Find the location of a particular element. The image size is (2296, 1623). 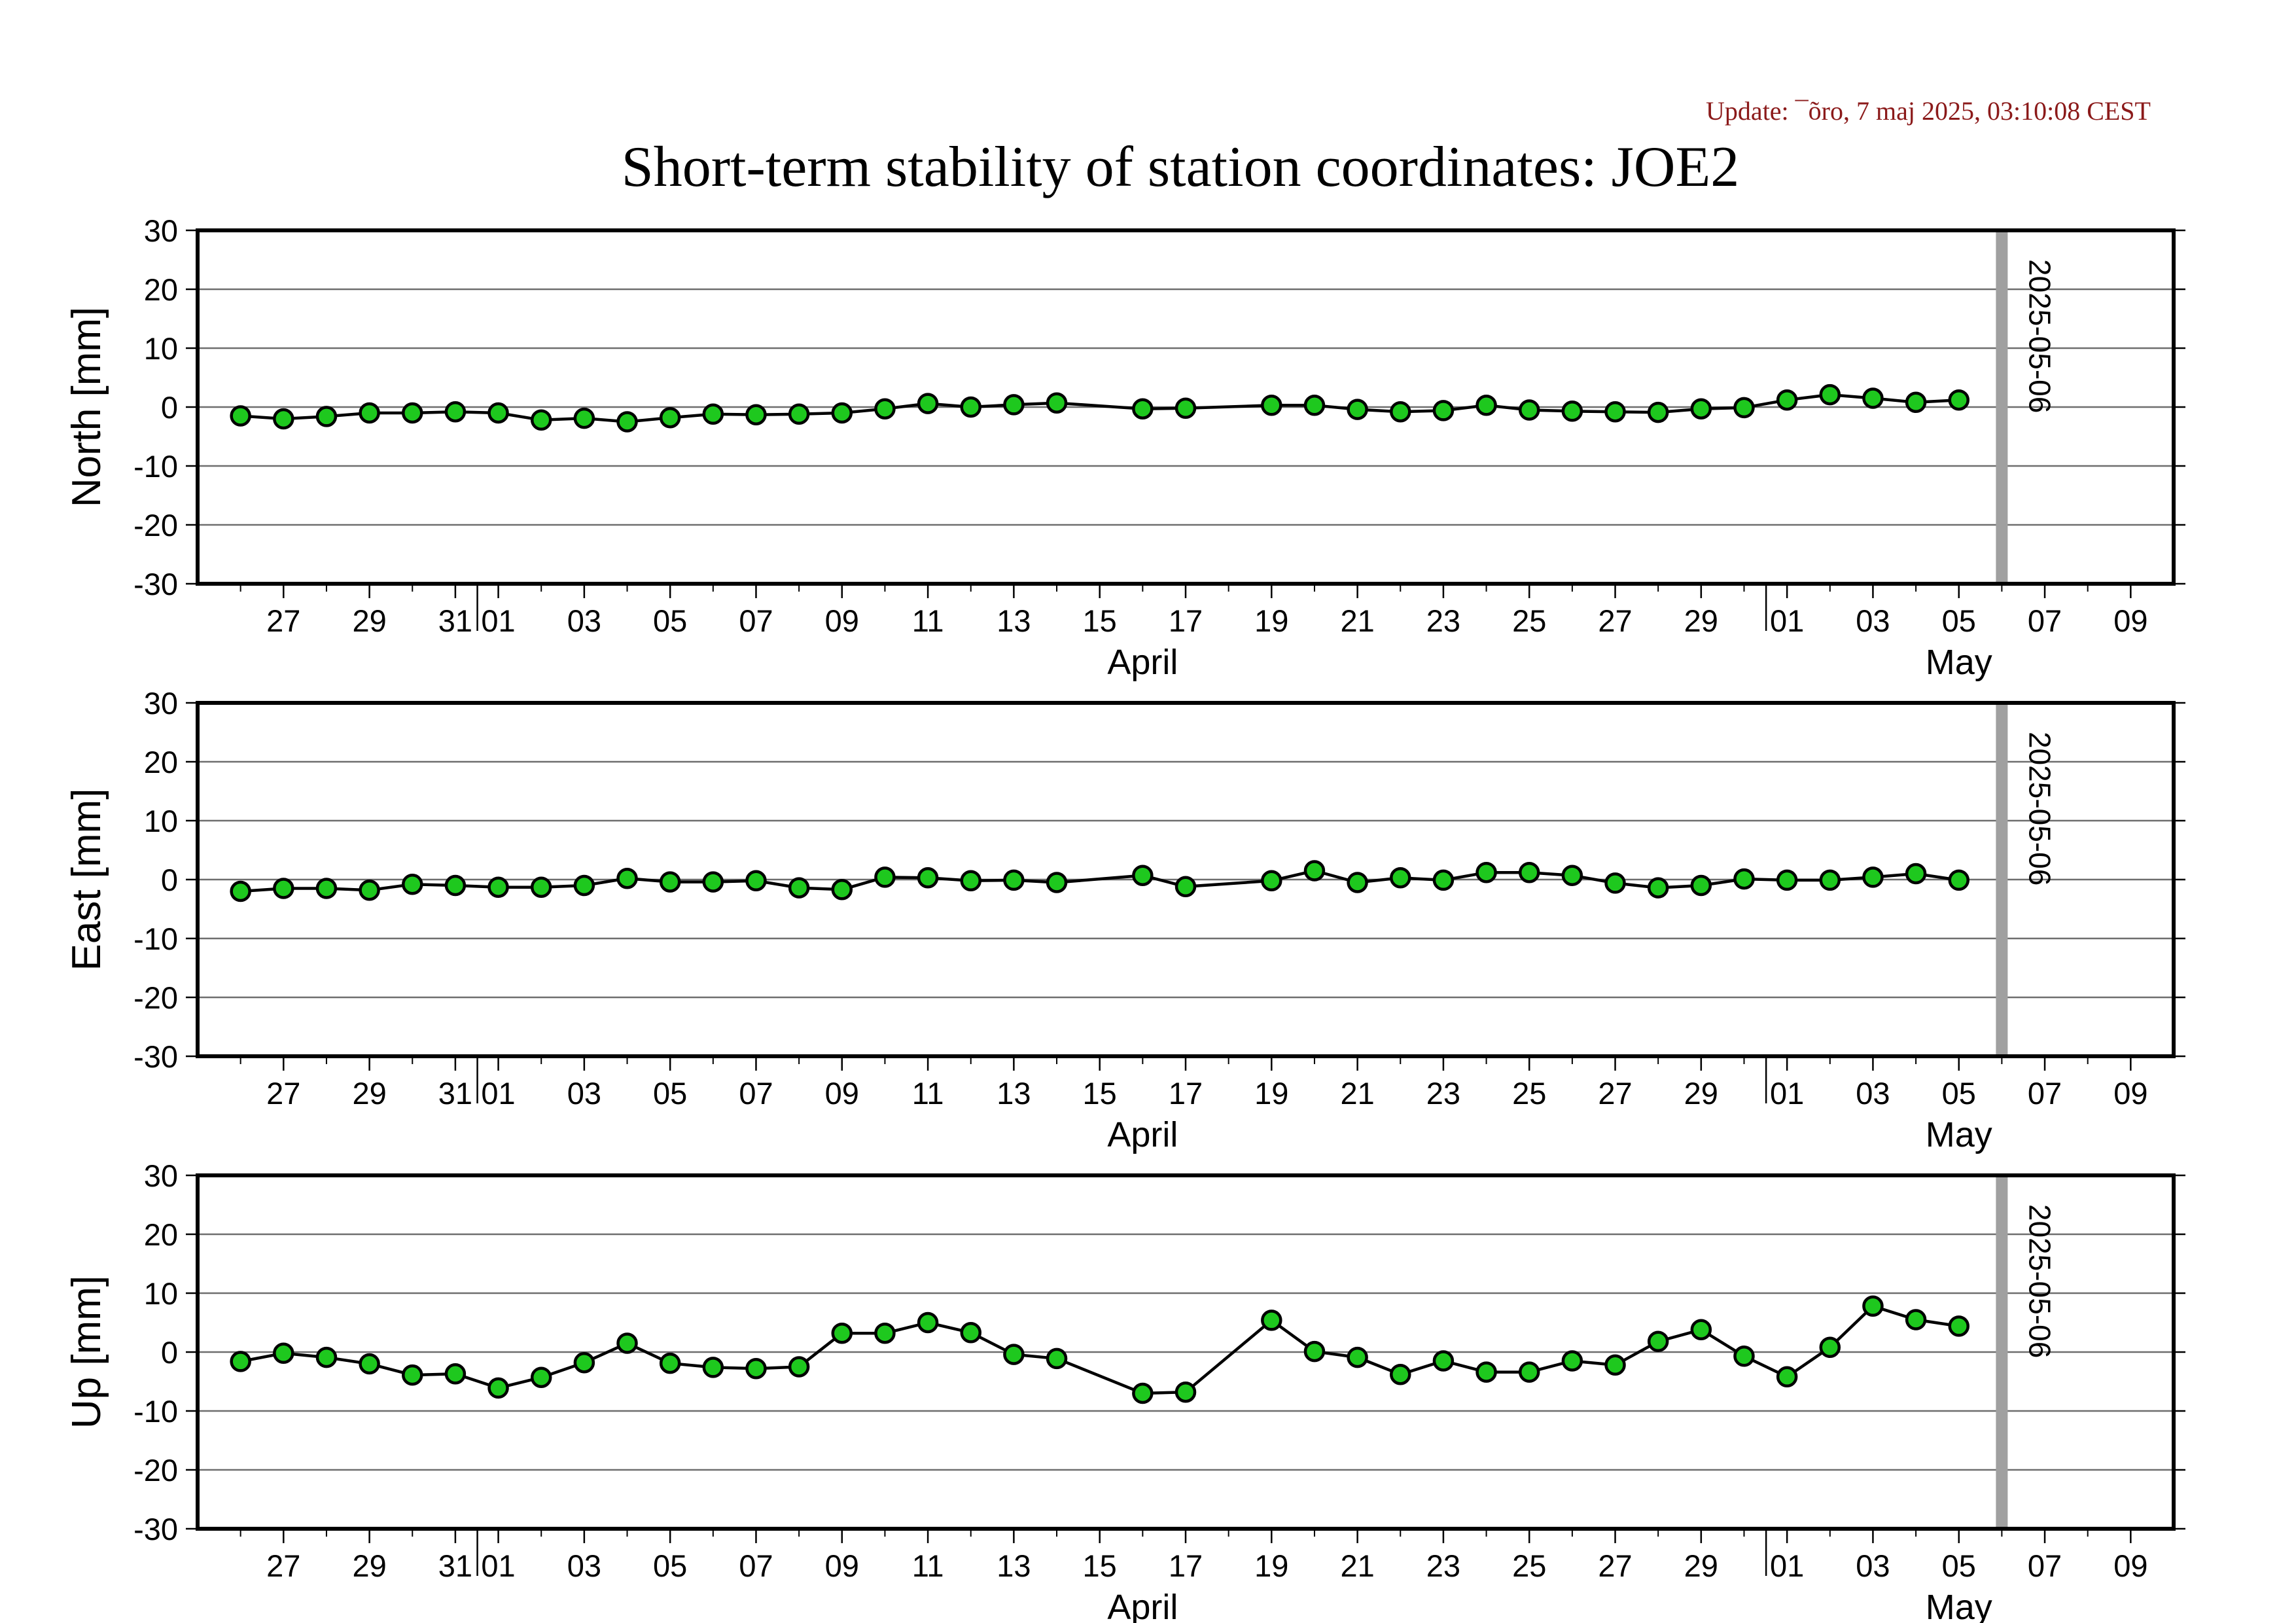

y-axis-label: Up [mm] is located at coordinates (87, 1352).